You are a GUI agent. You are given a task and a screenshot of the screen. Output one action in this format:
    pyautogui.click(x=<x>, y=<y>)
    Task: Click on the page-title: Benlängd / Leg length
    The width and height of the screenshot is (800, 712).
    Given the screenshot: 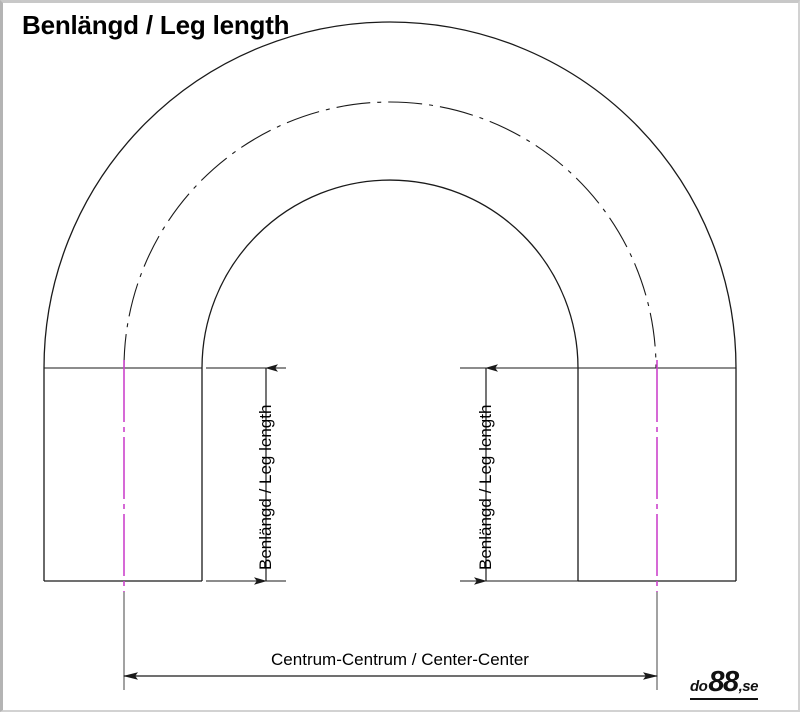 What is the action you would take?
    pyautogui.click(x=156, y=25)
    